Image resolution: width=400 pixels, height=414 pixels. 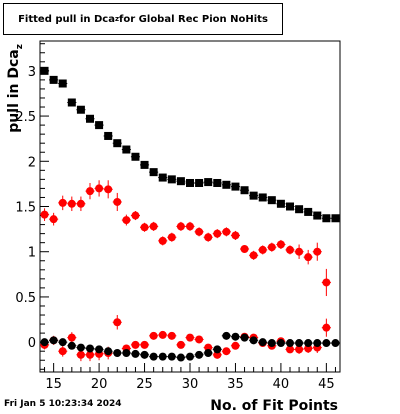 I want to click on y-axis-label: pull in Dcaz, so click(x=15, y=88).